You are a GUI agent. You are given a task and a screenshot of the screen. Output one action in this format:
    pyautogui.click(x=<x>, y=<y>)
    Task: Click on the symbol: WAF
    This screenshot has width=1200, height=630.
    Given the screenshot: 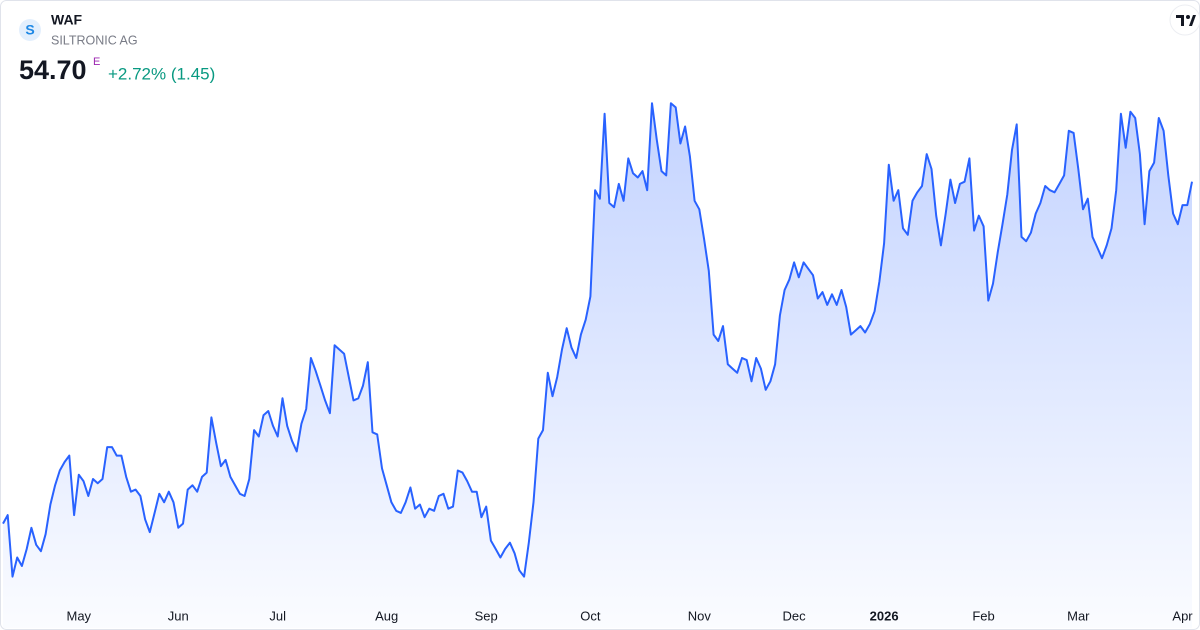 What is the action you would take?
    pyautogui.click(x=67, y=20)
    